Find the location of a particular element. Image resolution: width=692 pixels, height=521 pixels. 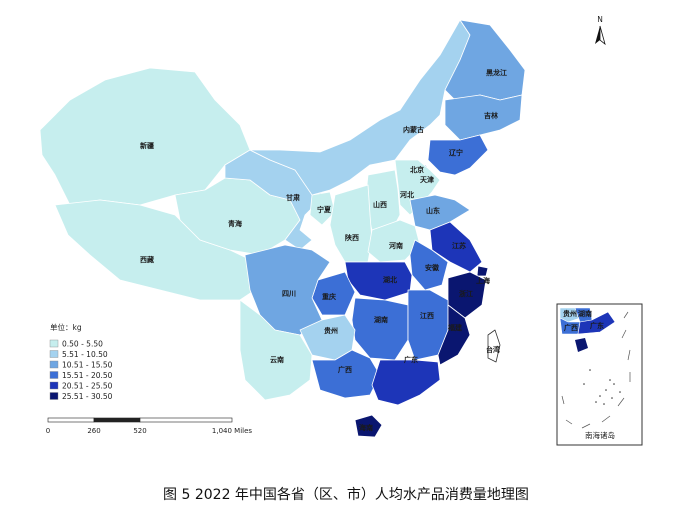

label-tianjin: 天津 is located at coordinates (427, 179).